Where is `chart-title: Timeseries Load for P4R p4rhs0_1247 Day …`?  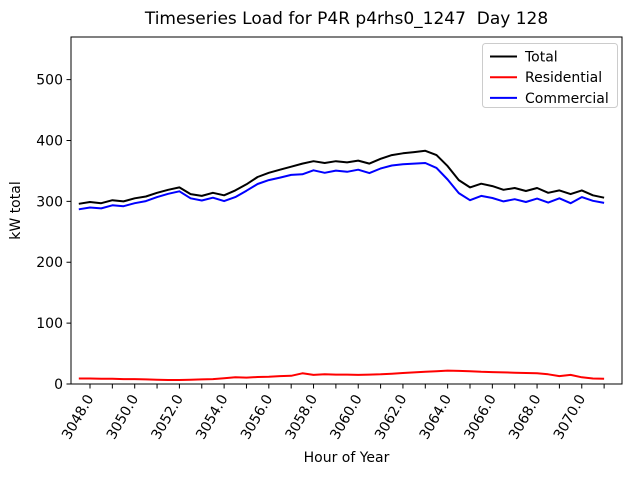
chart-title: Timeseries Load for P4R p4rhs0_1247 Day … is located at coordinates (346, 19).